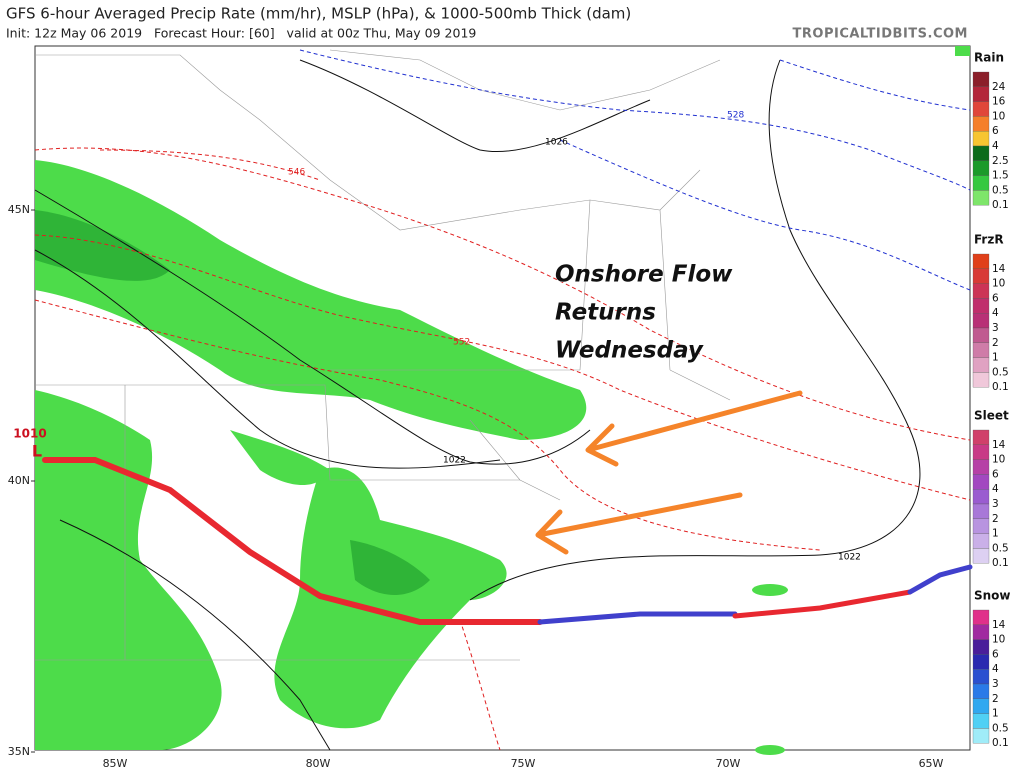 This screenshot has width=1024, height=776. Describe the element at coordinates (523, 763) in the screenshot. I see `longitude-label: 75W` at that location.